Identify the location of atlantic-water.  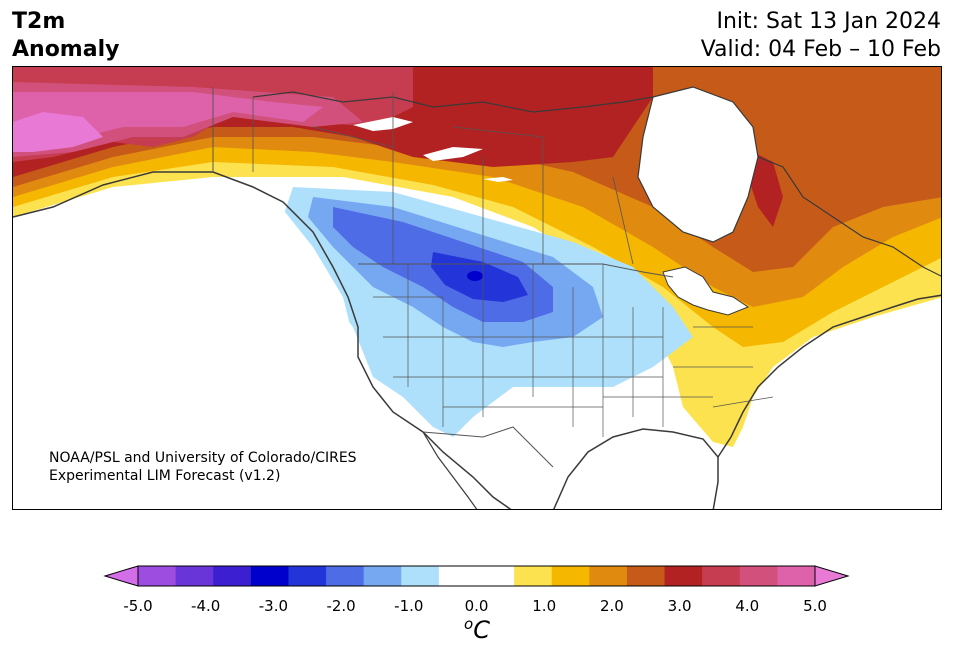
(842, 428).